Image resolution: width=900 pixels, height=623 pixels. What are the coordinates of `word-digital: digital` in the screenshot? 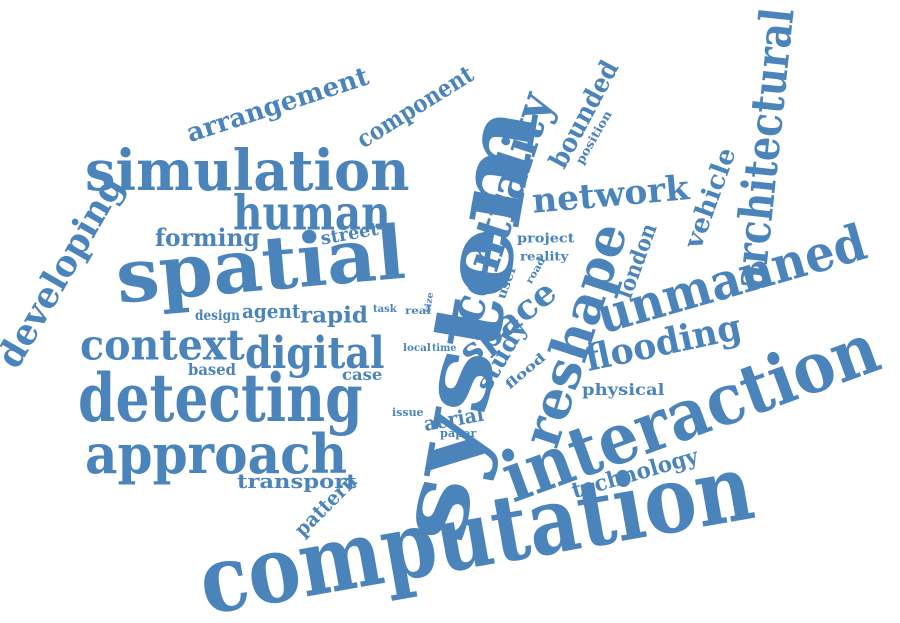 It's located at (315, 353).